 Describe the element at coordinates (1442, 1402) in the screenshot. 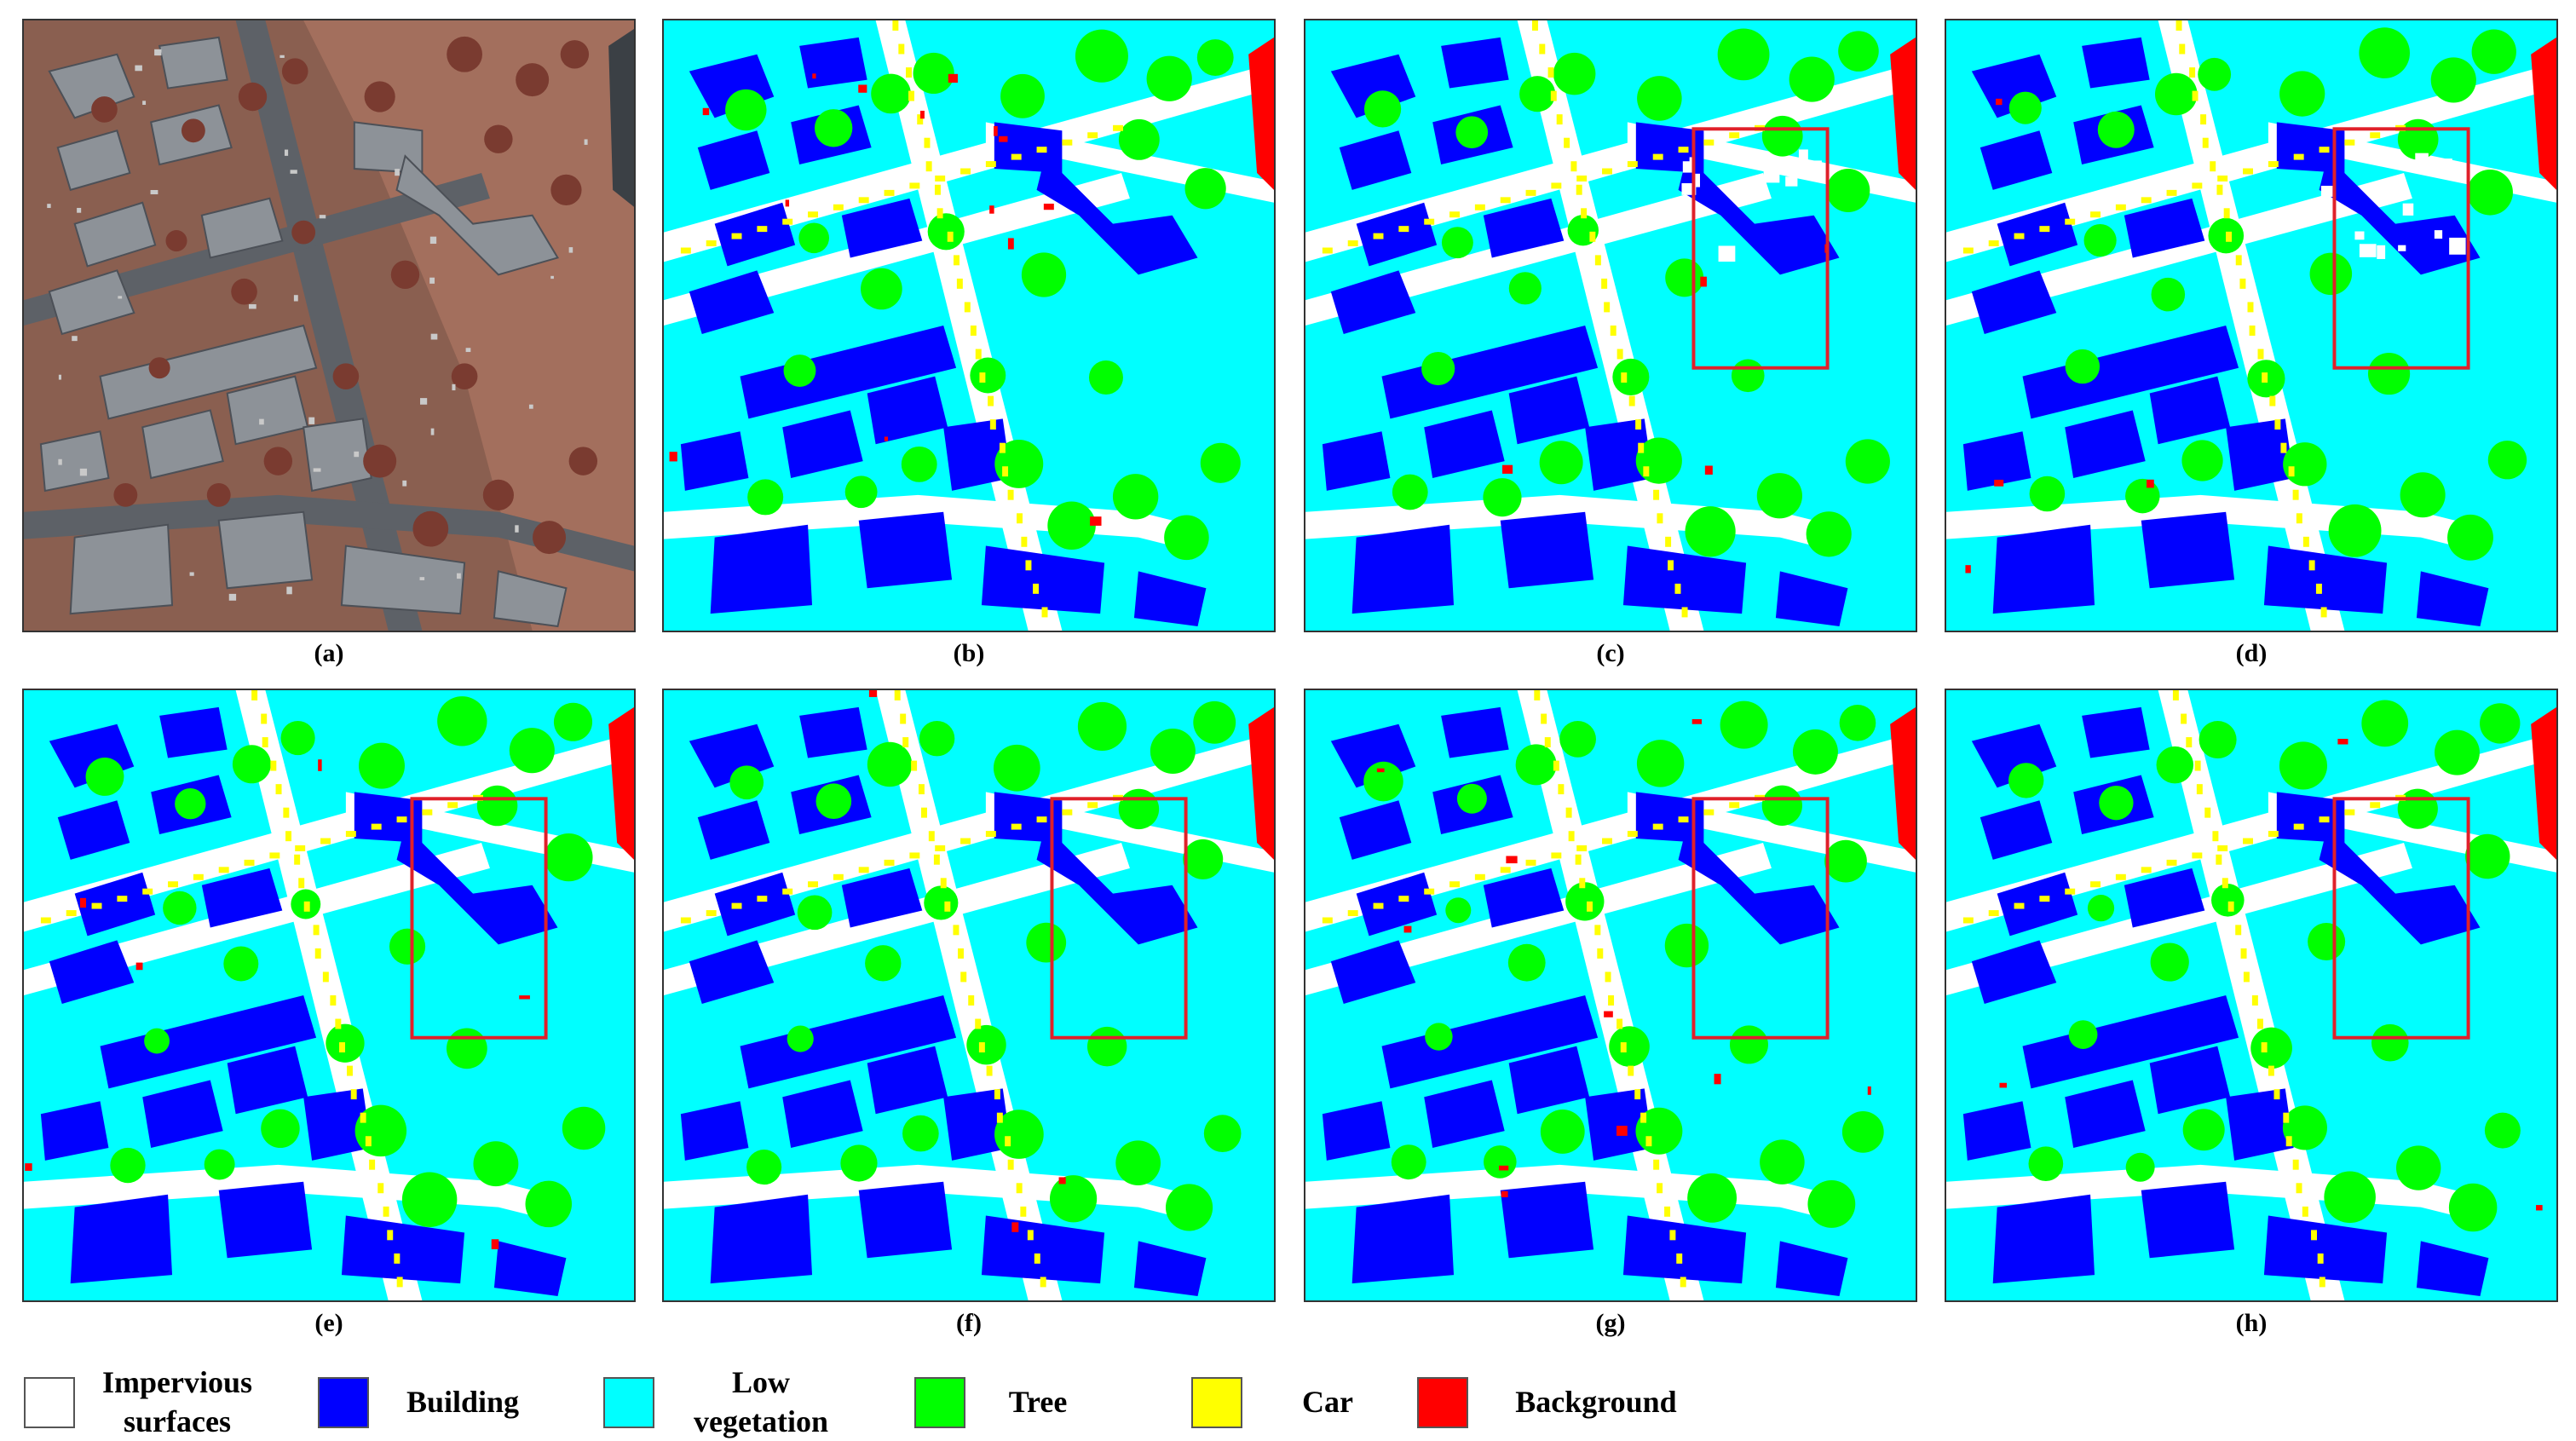

I see `legend-swatch` at that location.